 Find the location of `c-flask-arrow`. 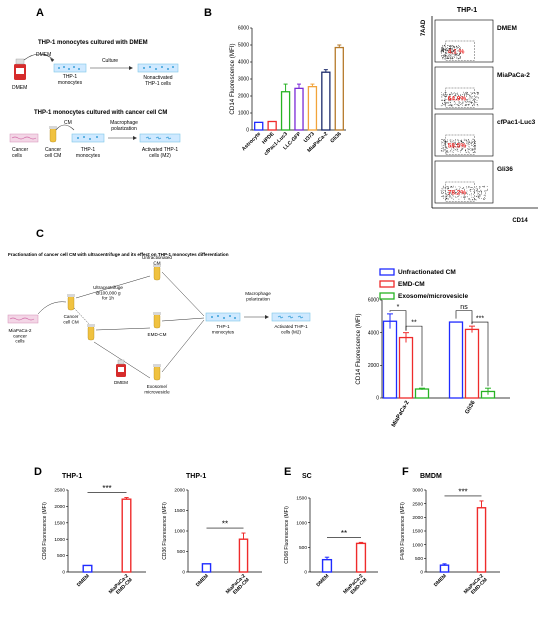

c-flask-arrow is located at coordinates (52, 308).